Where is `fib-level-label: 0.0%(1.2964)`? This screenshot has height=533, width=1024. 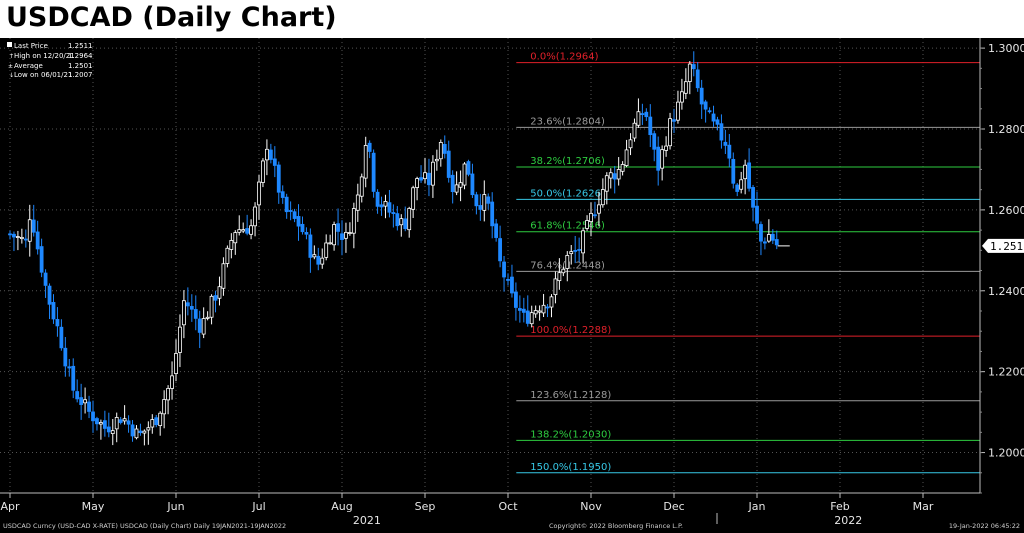 fib-level-label: 0.0%(1.2964) is located at coordinates (564, 57).